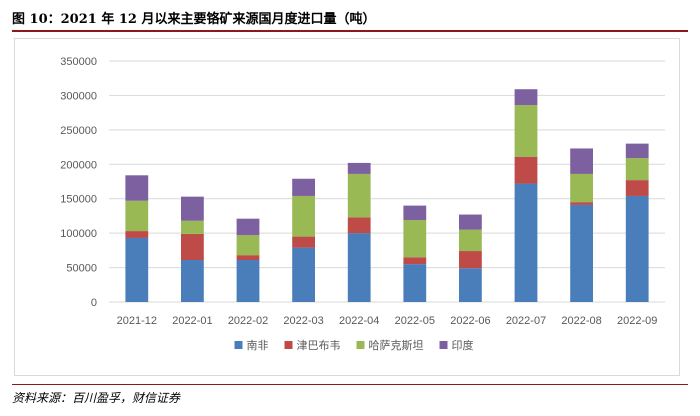  I want to click on x-tick-label: 2021-12, so click(137, 321).